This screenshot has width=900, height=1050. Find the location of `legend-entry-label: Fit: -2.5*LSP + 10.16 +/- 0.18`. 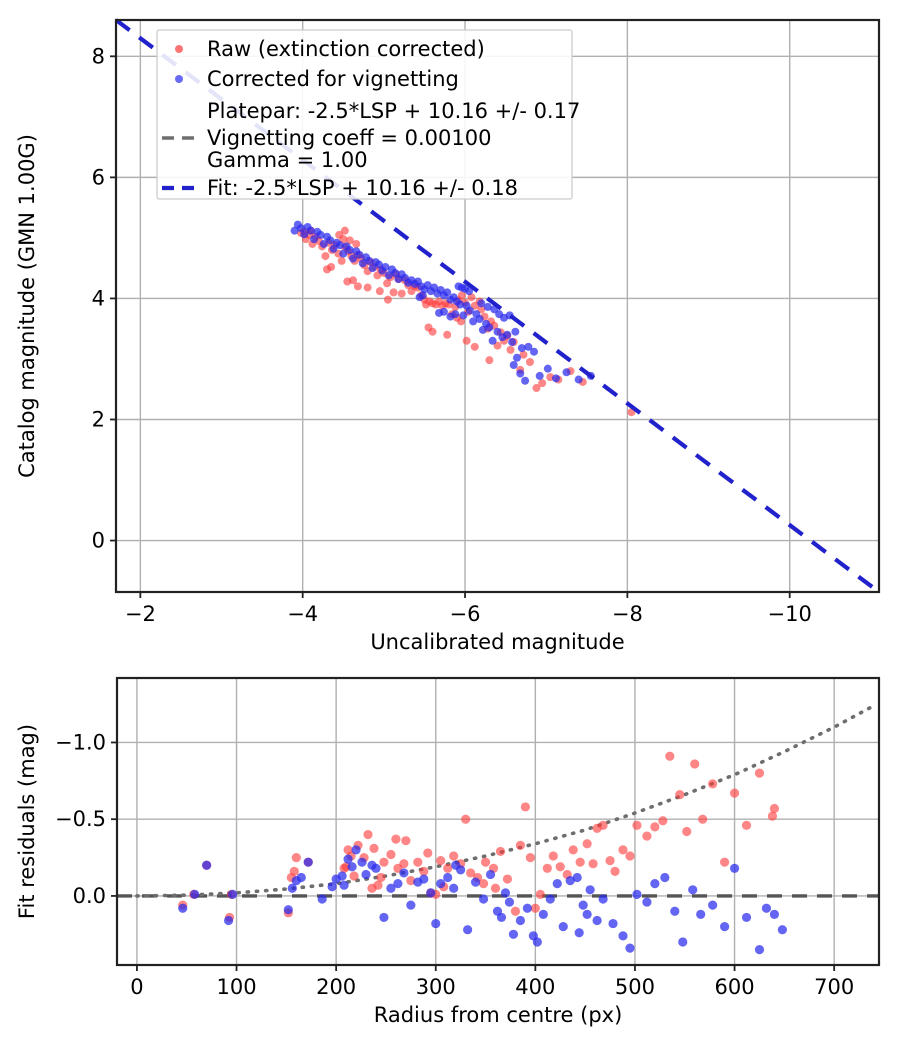

legend-entry-label: Fit: -2.5*LSP + 10.16 +/- 0.18 is located at coordinates (362, 188).